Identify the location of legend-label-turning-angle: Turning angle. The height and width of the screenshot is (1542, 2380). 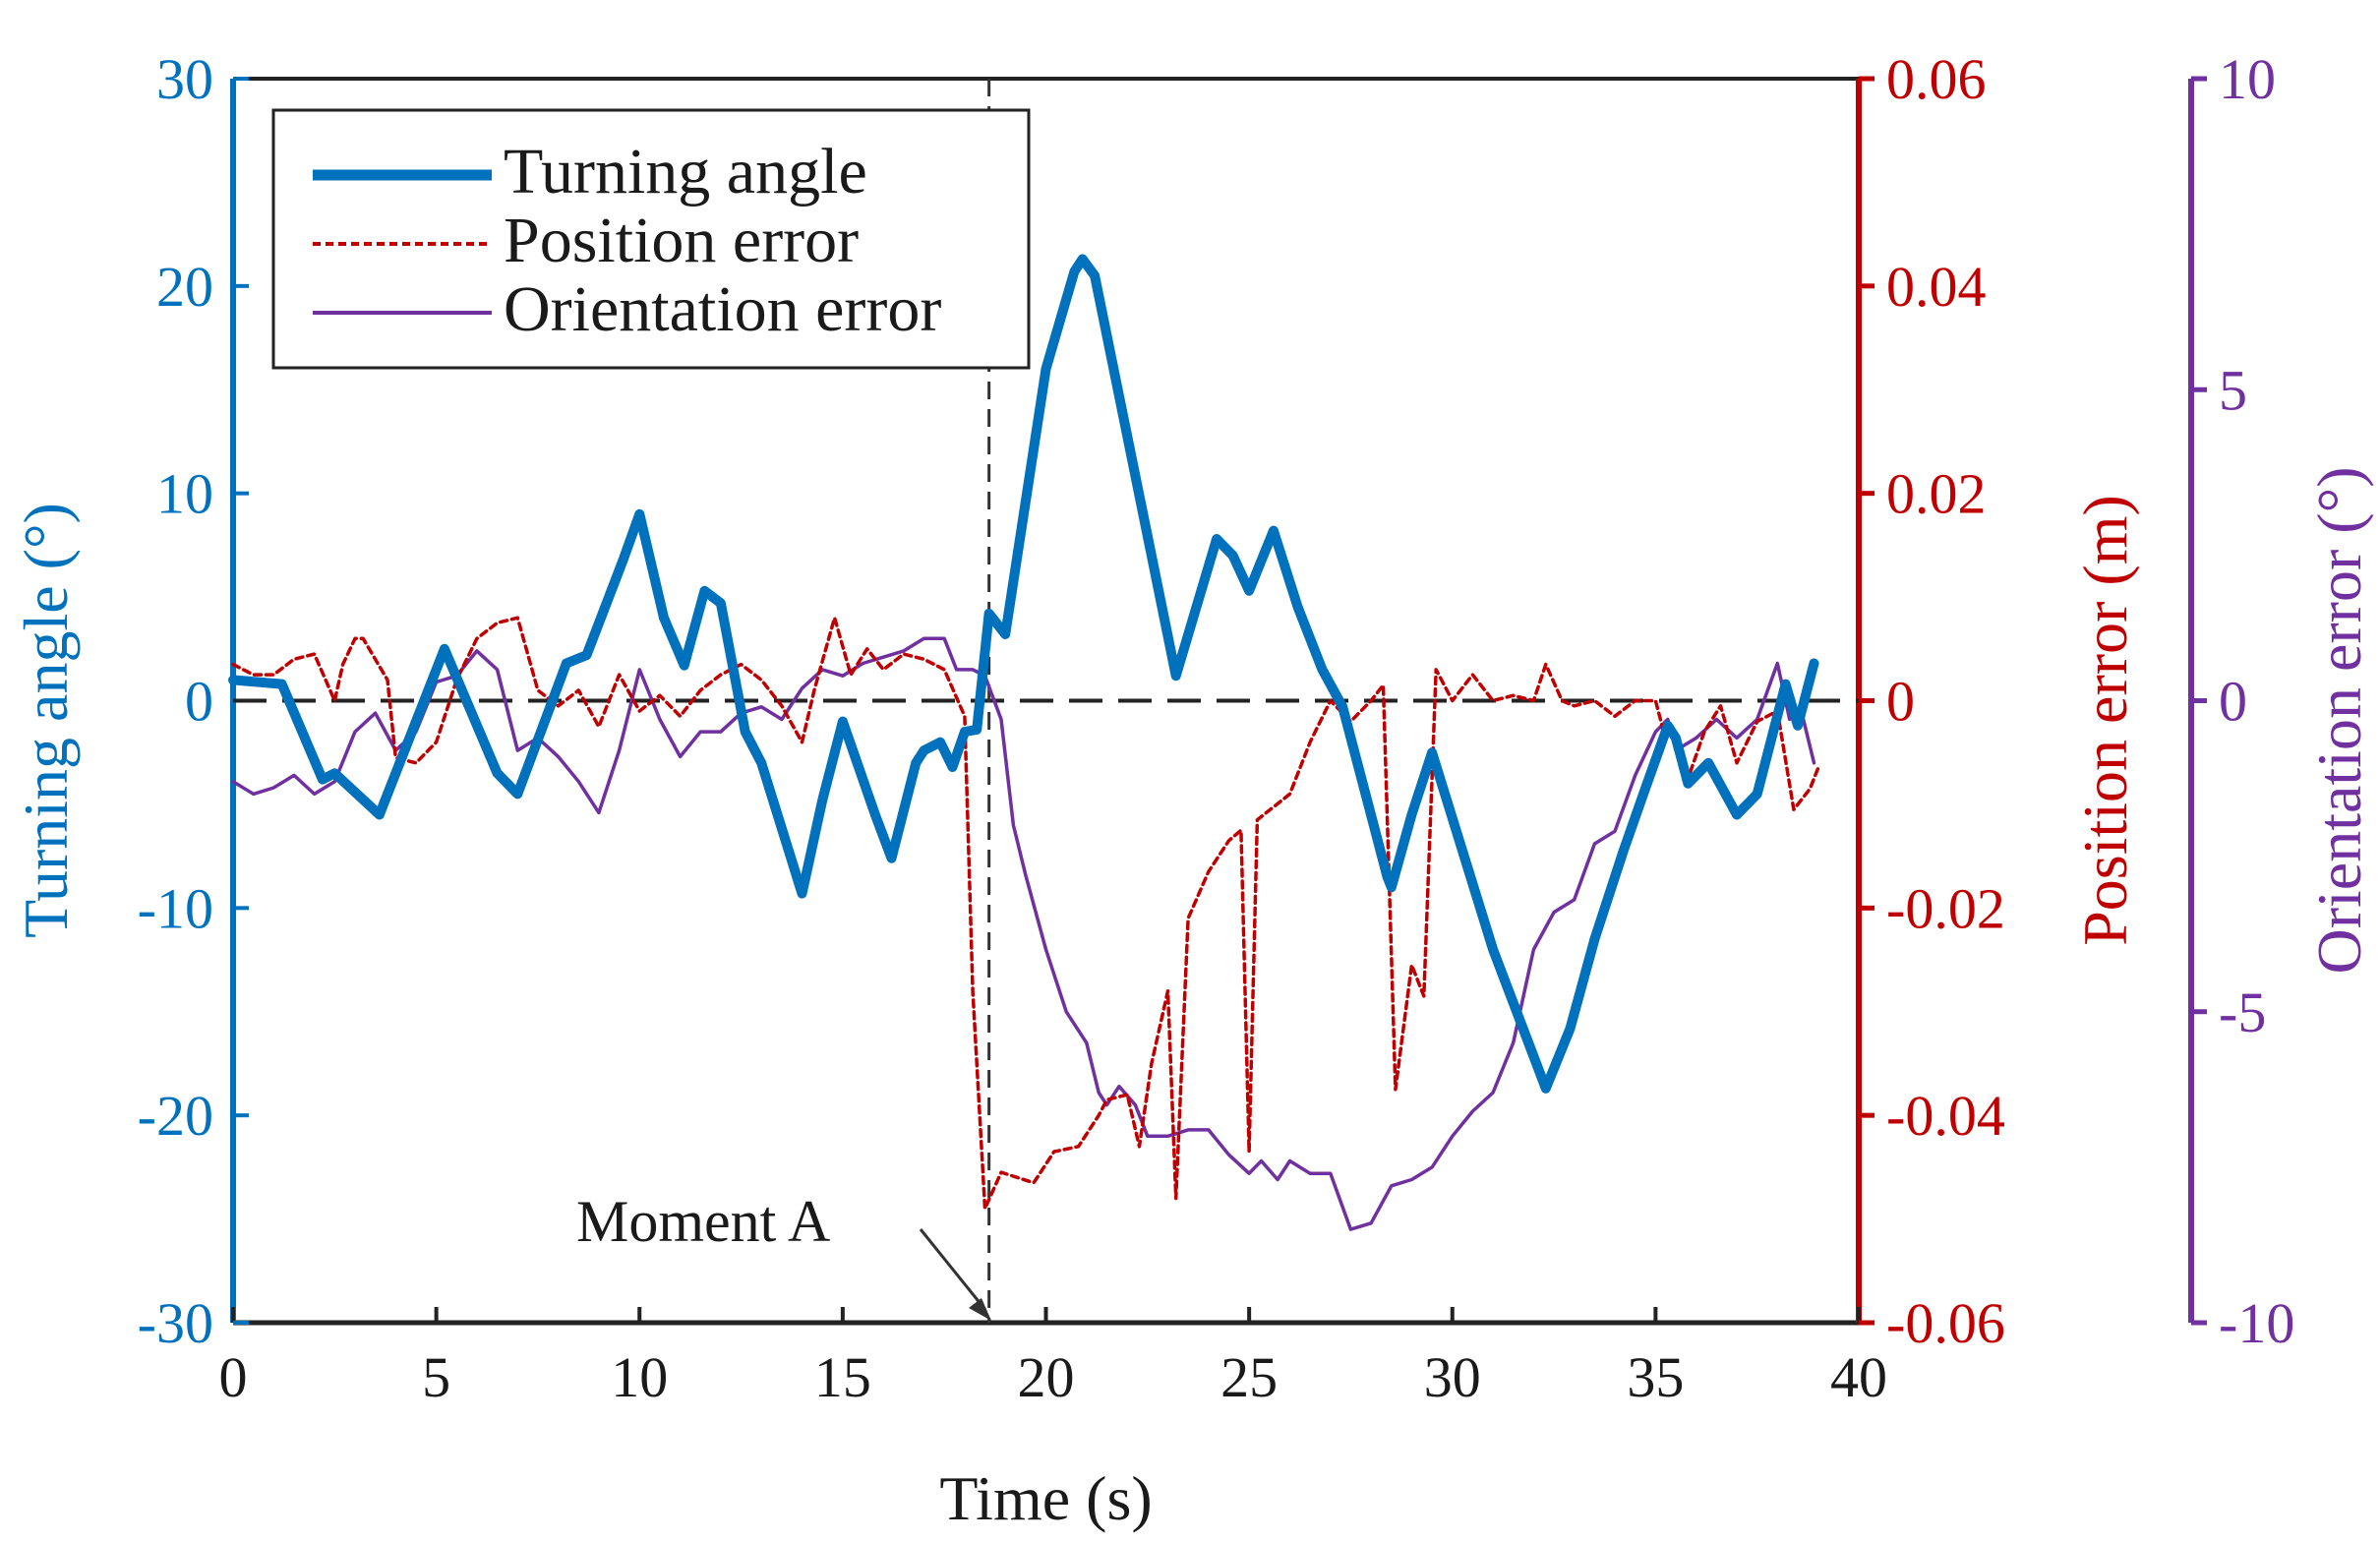
(685, 172).